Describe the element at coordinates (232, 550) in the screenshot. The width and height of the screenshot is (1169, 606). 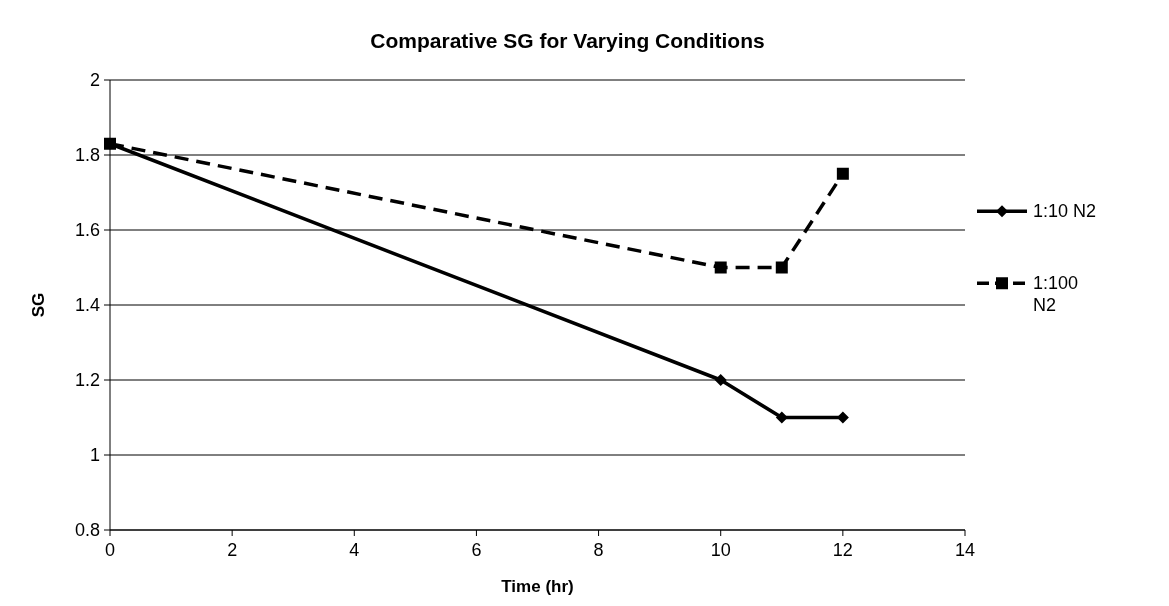
I see `x-tick-label: 2` at that location.